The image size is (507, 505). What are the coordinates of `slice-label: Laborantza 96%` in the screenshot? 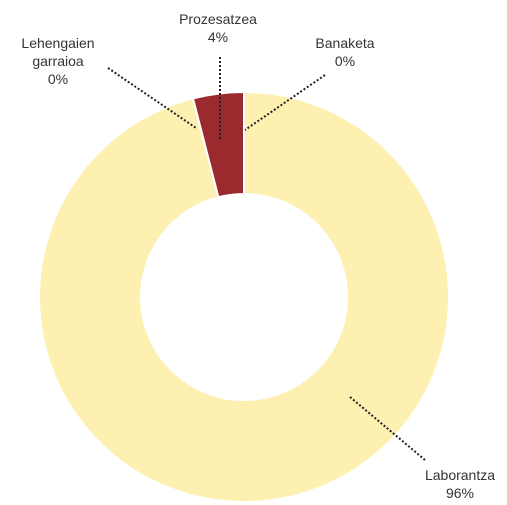 It's located at (456, 484).